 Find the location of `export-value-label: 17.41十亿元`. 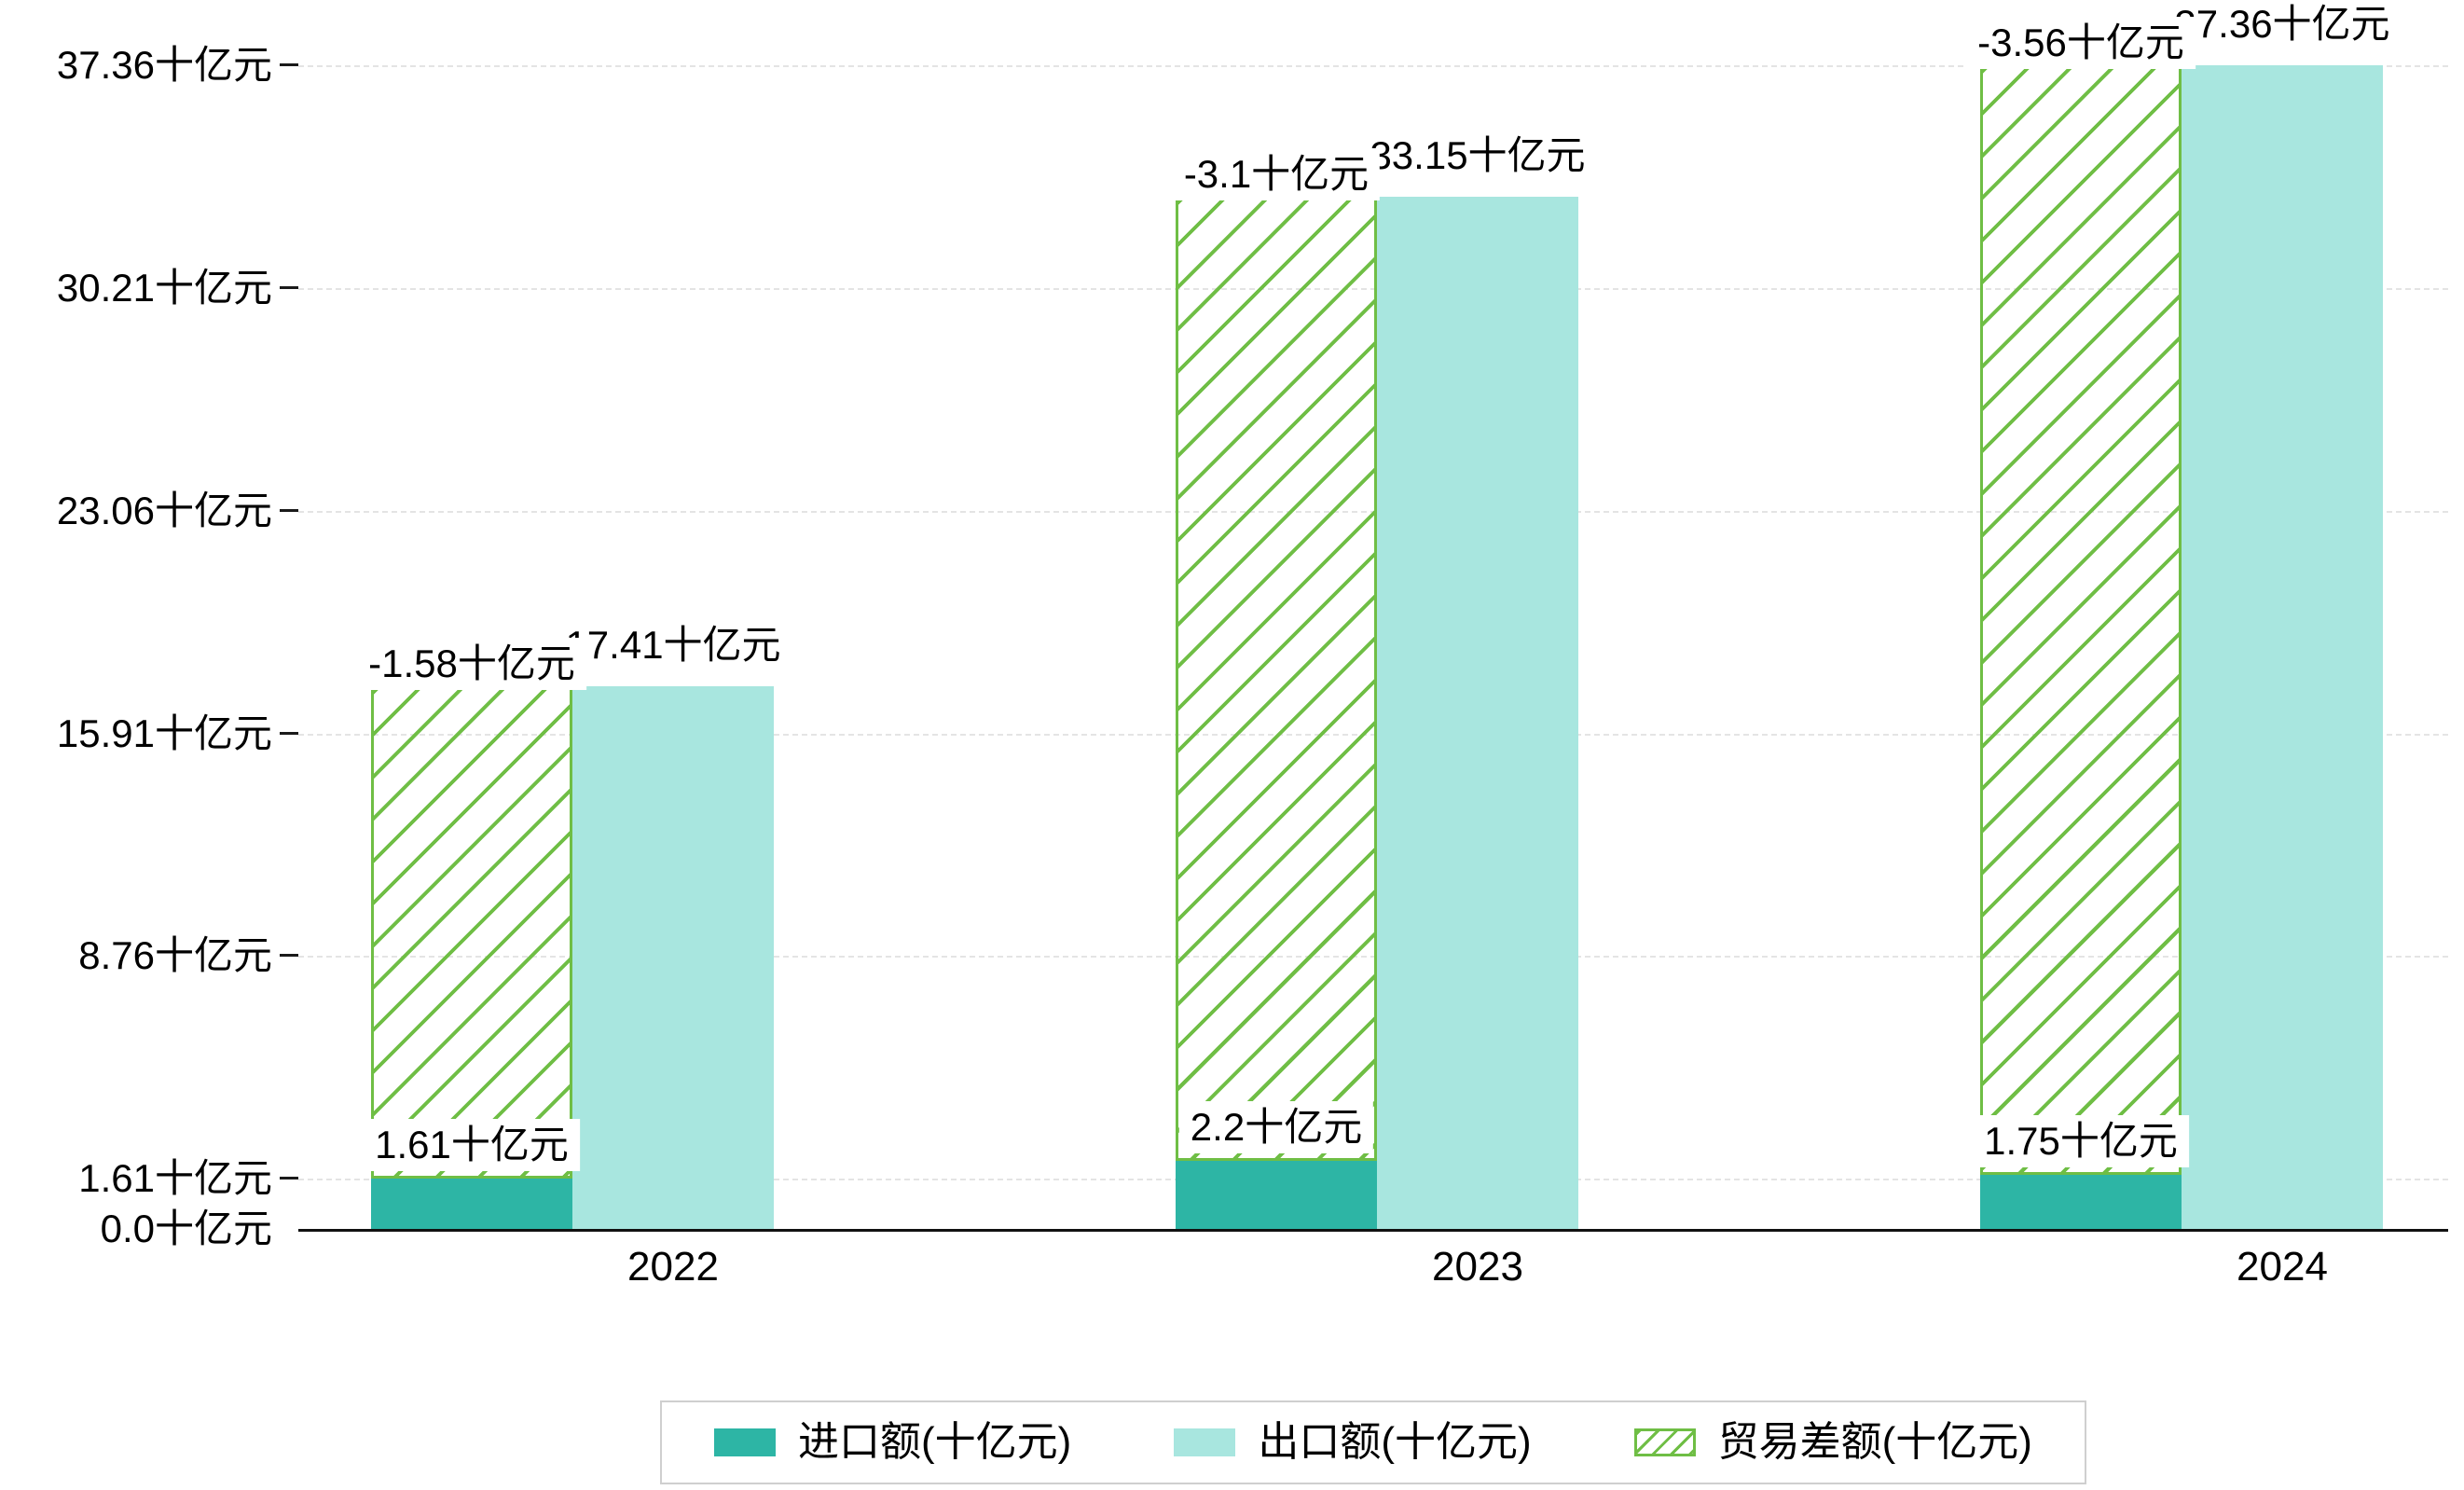

export-value-label: 17.41十亿元 is located at coordinates (673, 645).